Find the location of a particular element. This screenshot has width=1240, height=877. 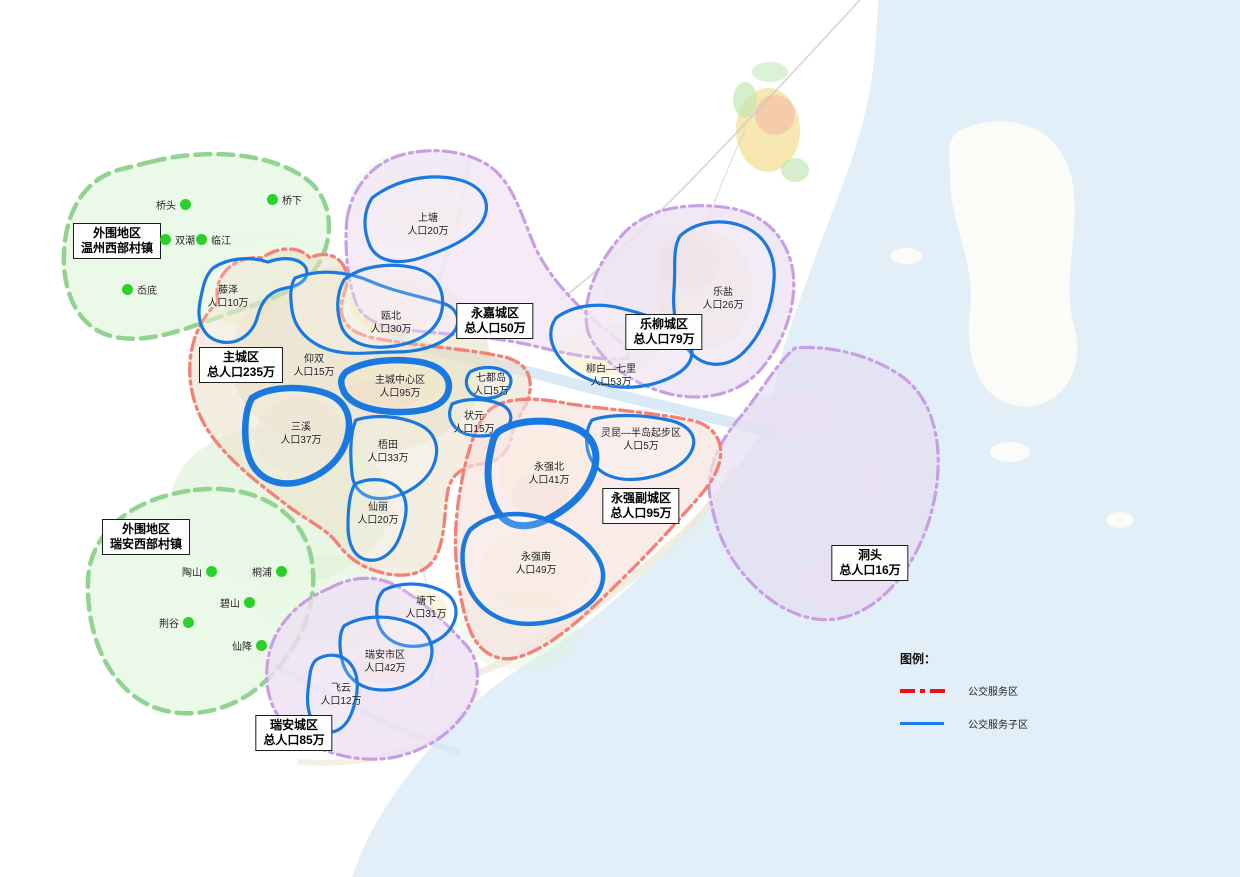

village-qiaoxia: 桥下 is located at coordinates (284, 199).